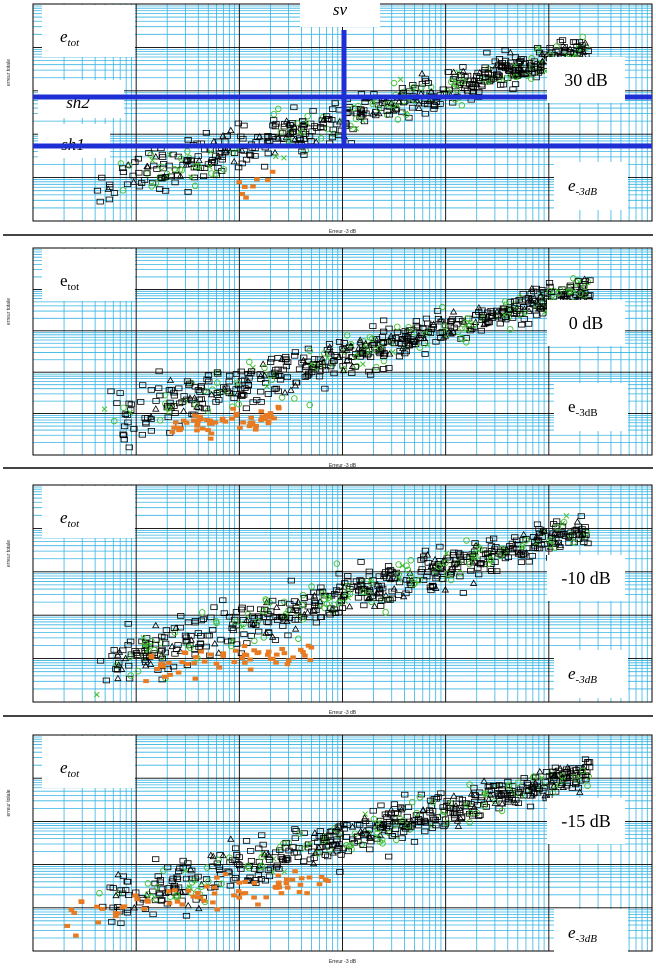 The image size is (656, 973). What do you see at coordinates (209, 167) in the screenshot?
I see `x-marker` at bounding box center [209, 167].